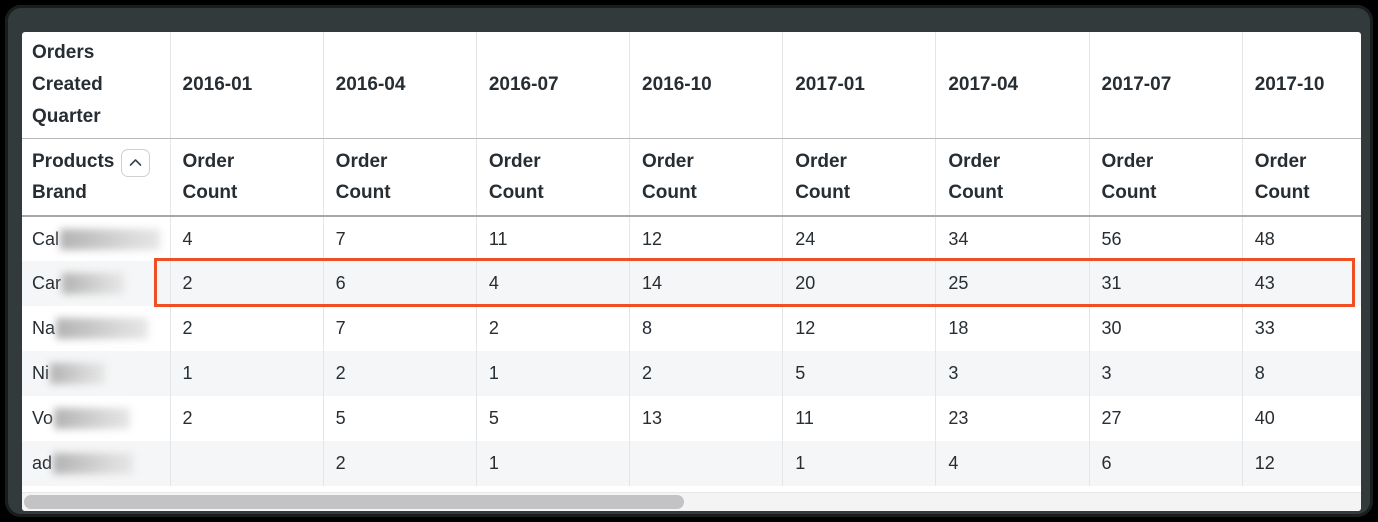 The height and width of the screenshot is (522, 1378). Describe the element at coordinates (1301, 328) in the screenshot. I see `value-cell: 33` at that location.